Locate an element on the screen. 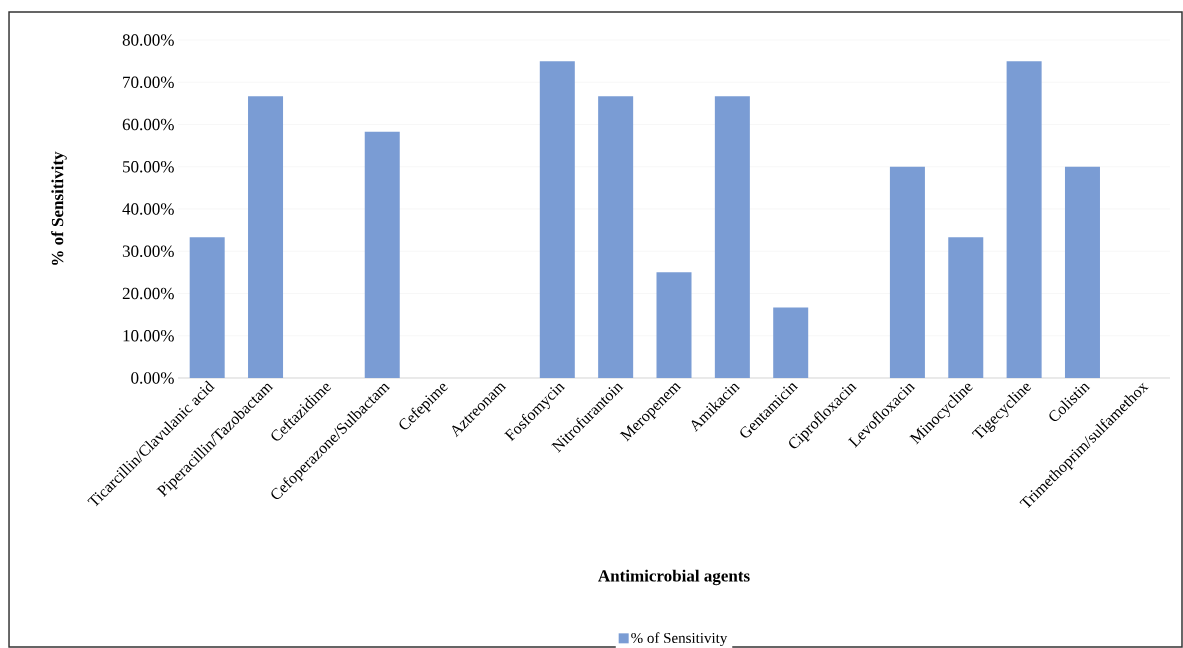 This screenshot has width=1183, height=648. y-tick-label: 80.00% is located at coordinates (148, 40).